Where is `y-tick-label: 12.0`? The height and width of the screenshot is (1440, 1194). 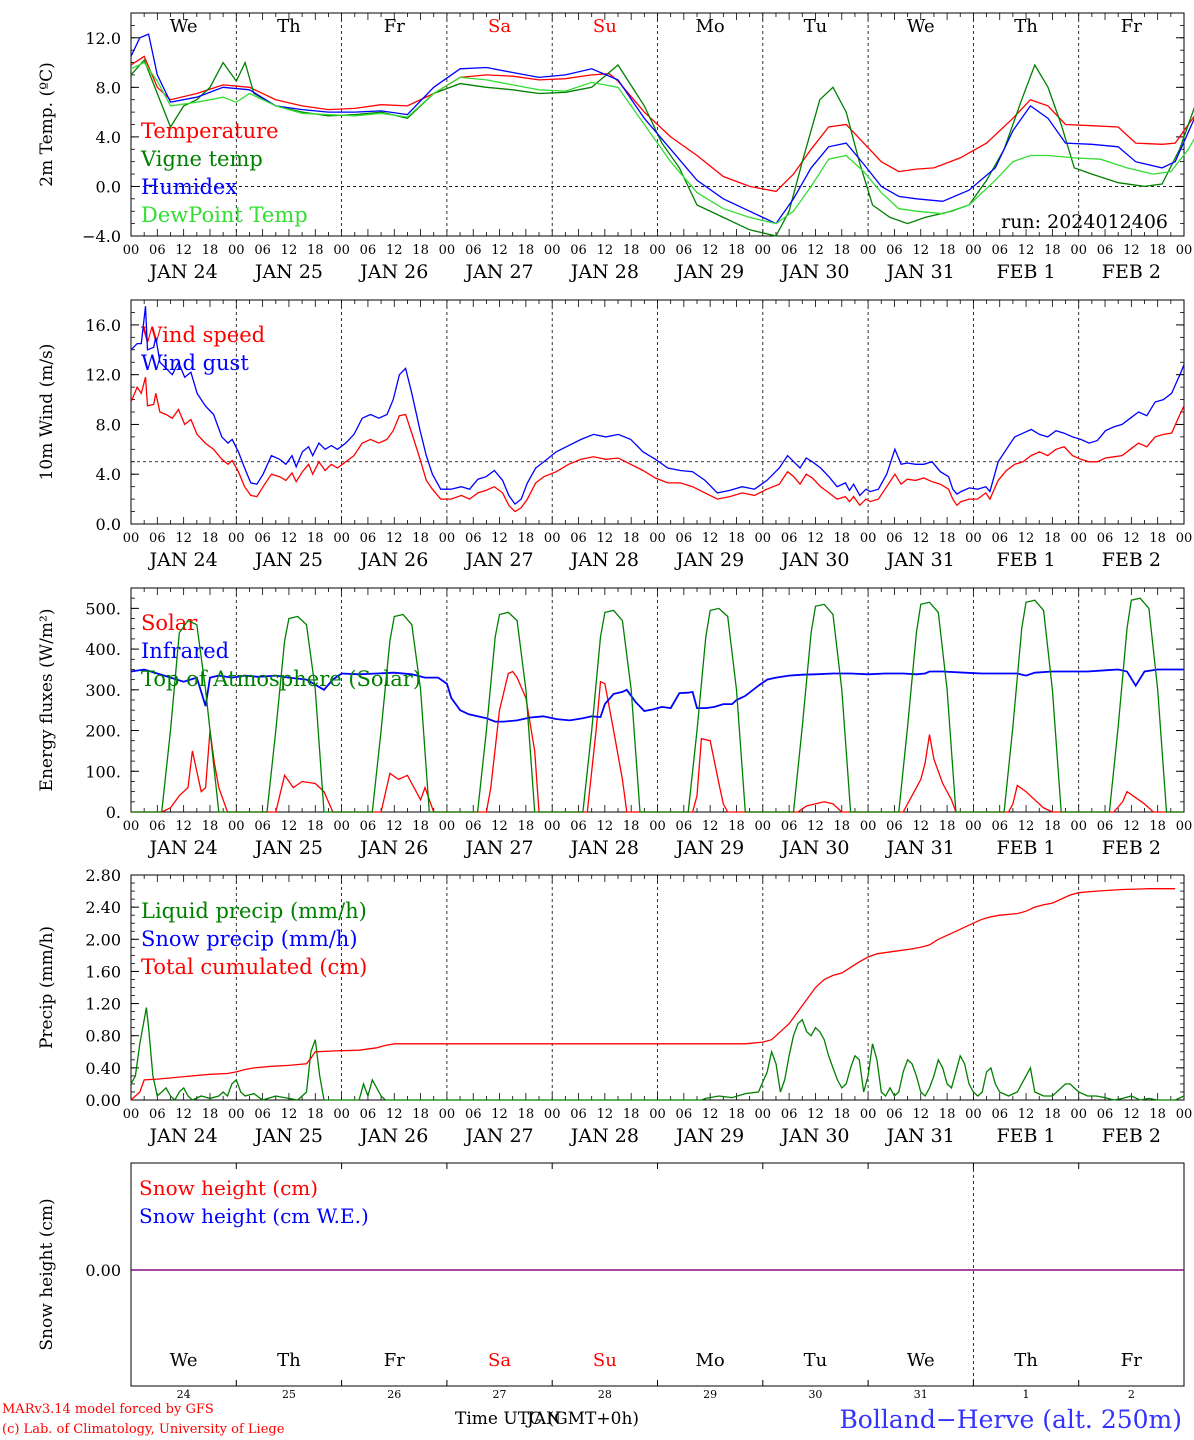 y-tick-label: 12.0 is located at coordinates (103, 38).